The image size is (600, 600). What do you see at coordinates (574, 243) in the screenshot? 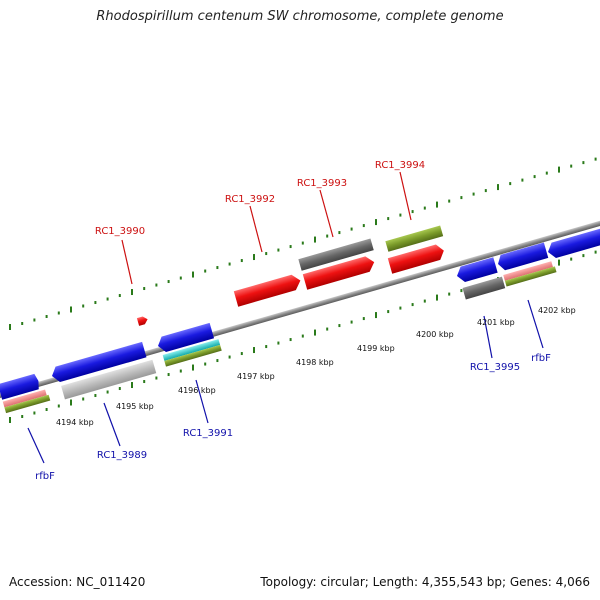
I see `gene-right-edge` at bounding box center [574, 243].